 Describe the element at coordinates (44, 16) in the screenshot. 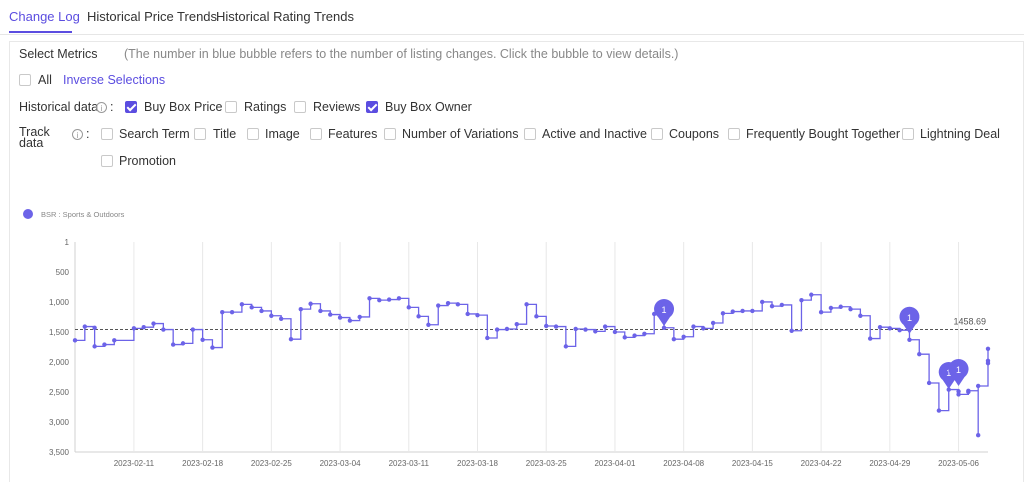

I see `tab-change-log: Change Log` at that location.